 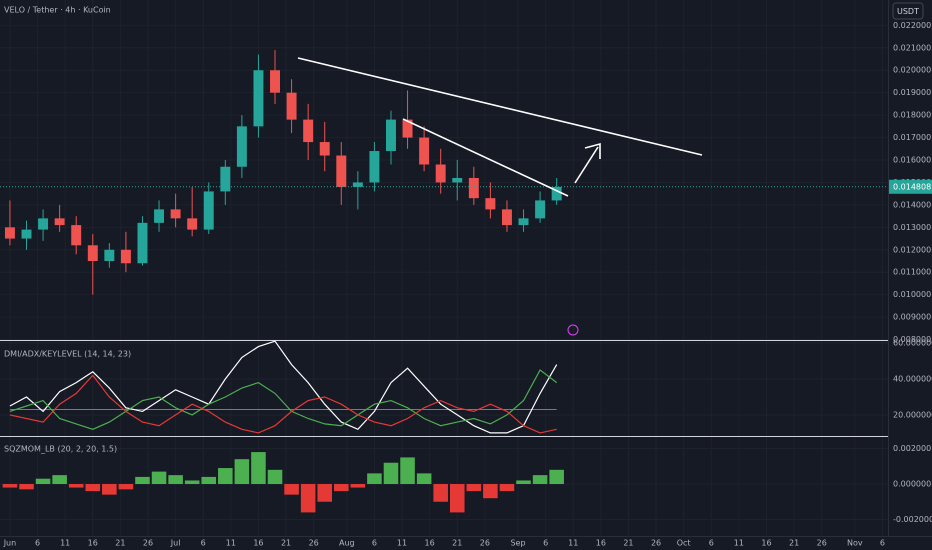 I want to click on x-tick-label: Aug, so click(x=347, y=543).